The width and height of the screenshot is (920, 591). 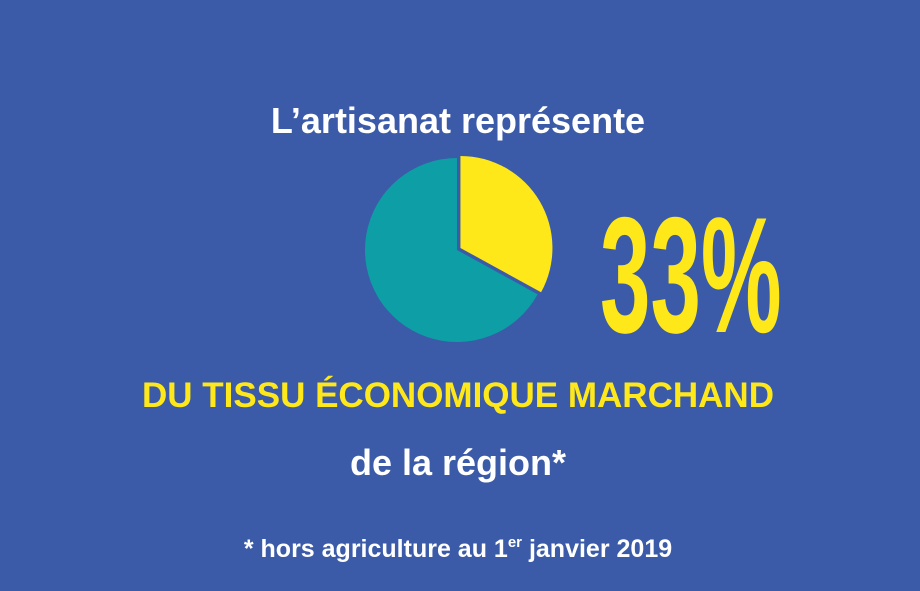 What do you see at coordinates (458, 462) in the screenshot?
I see `subtitle-2: de la région*` at bounding box center [458, 462].